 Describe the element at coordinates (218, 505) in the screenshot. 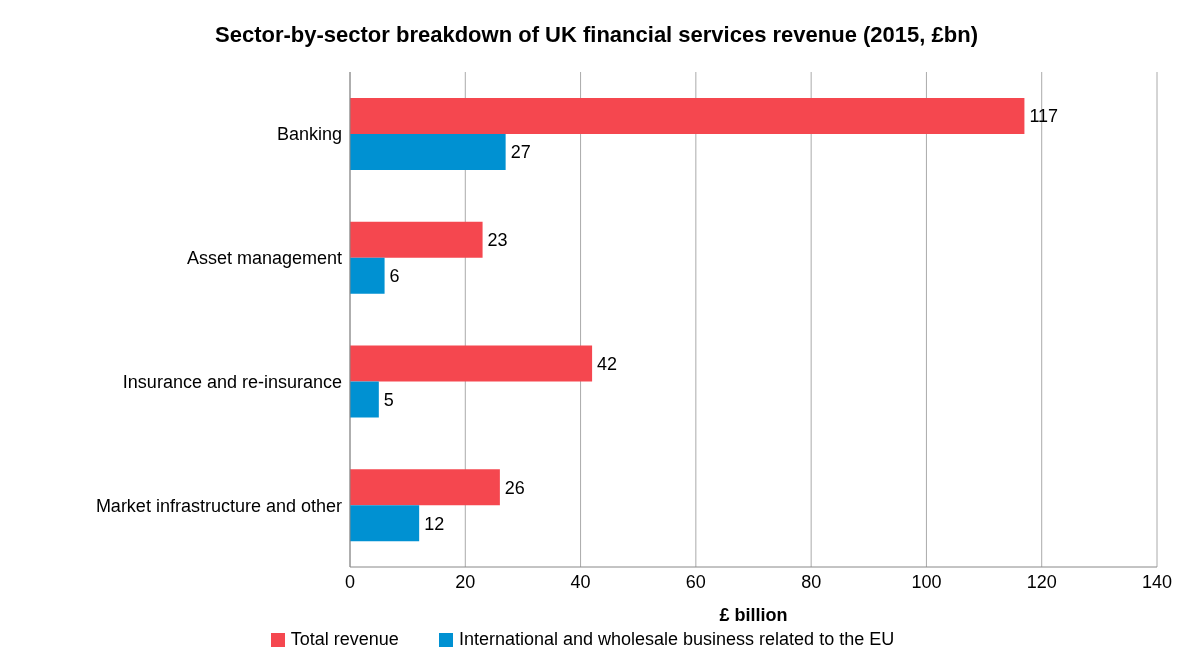

I see `y-tick-label: Market infrastructure and other` at that location.